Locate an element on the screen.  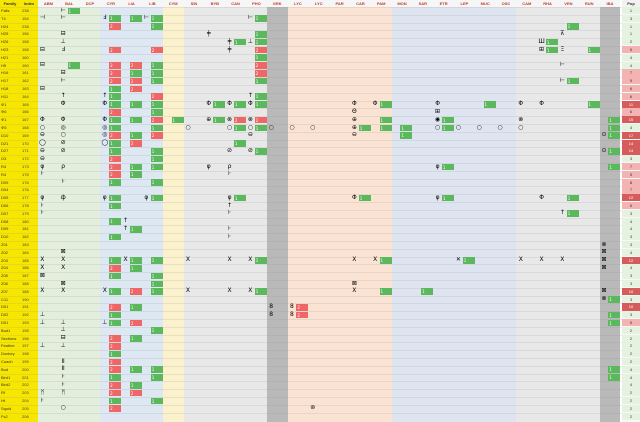
index-cell: 187 is located at coordinates (25, 276).